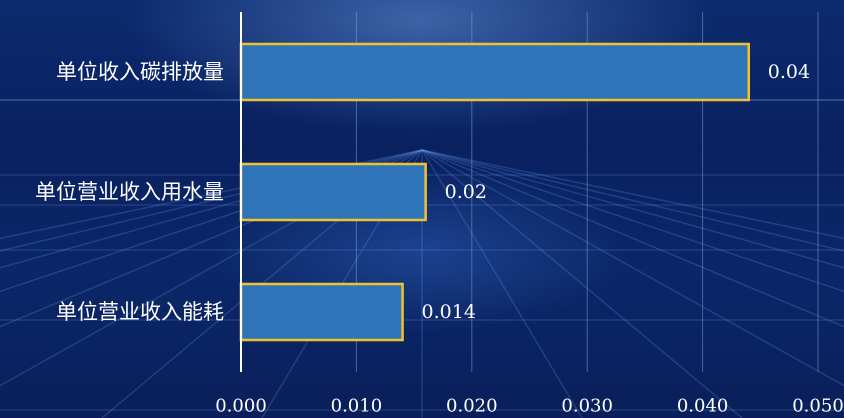 This screenshot has width=844, height=418. Describe the element at coordinates (241, 406) in the screenshot. I see `x-tick-label: 0.000` at that location.